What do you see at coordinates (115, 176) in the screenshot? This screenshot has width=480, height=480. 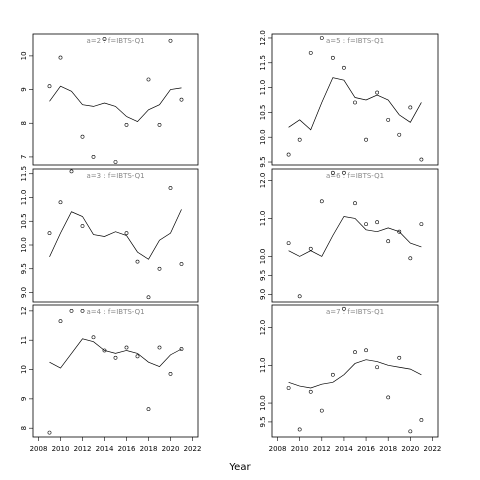 I see `strip-label: a=3 : f=IBTS-Q1` at bounding box center [115, 176].